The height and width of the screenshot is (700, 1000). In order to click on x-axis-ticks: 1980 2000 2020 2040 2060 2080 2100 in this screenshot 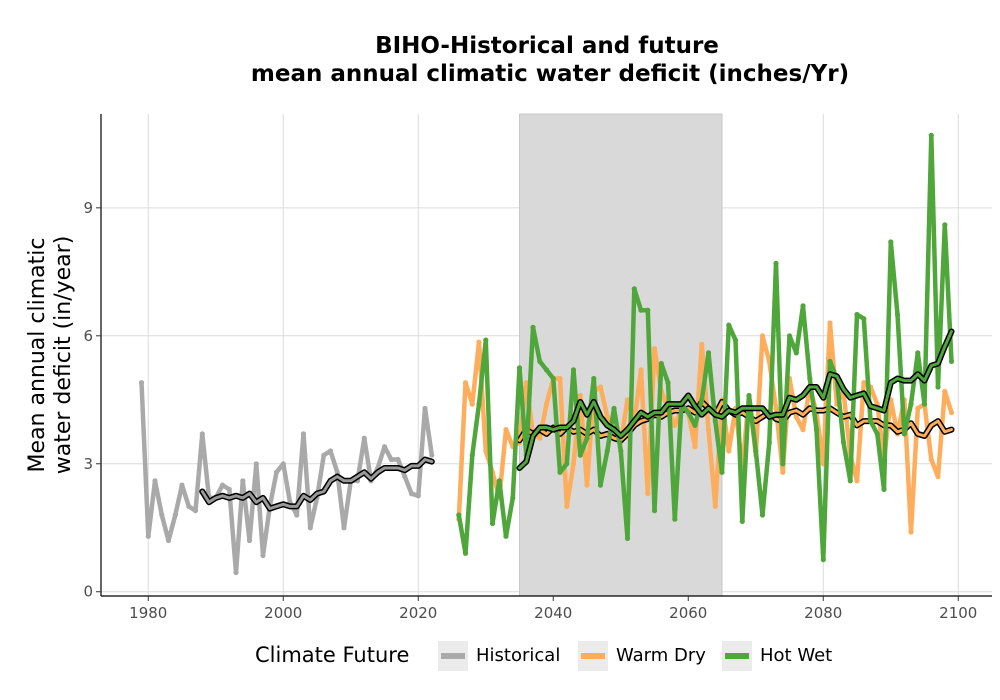, I will do `click(553, 609)`.